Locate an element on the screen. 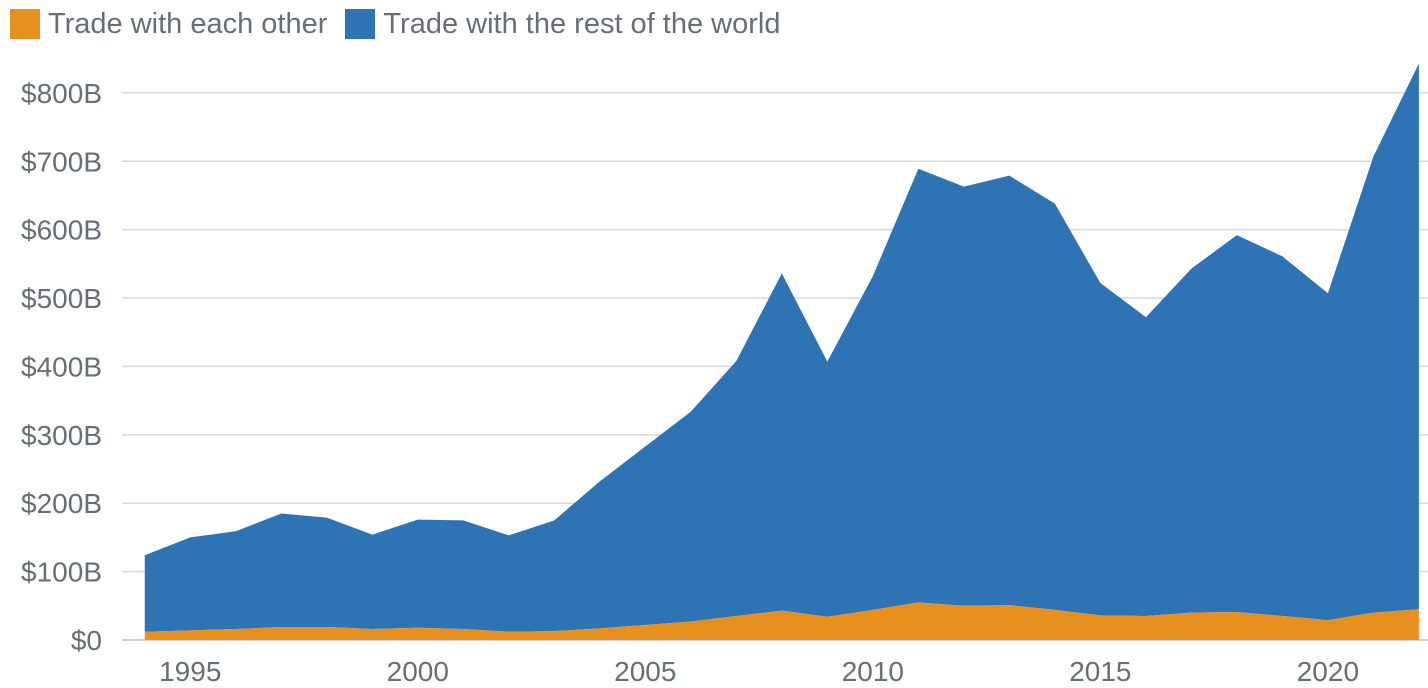 Image resolution: width=1428 pixels, height=688 pixels. legend-label-each-other: Trade with each other is located at coordinates (188, 23).